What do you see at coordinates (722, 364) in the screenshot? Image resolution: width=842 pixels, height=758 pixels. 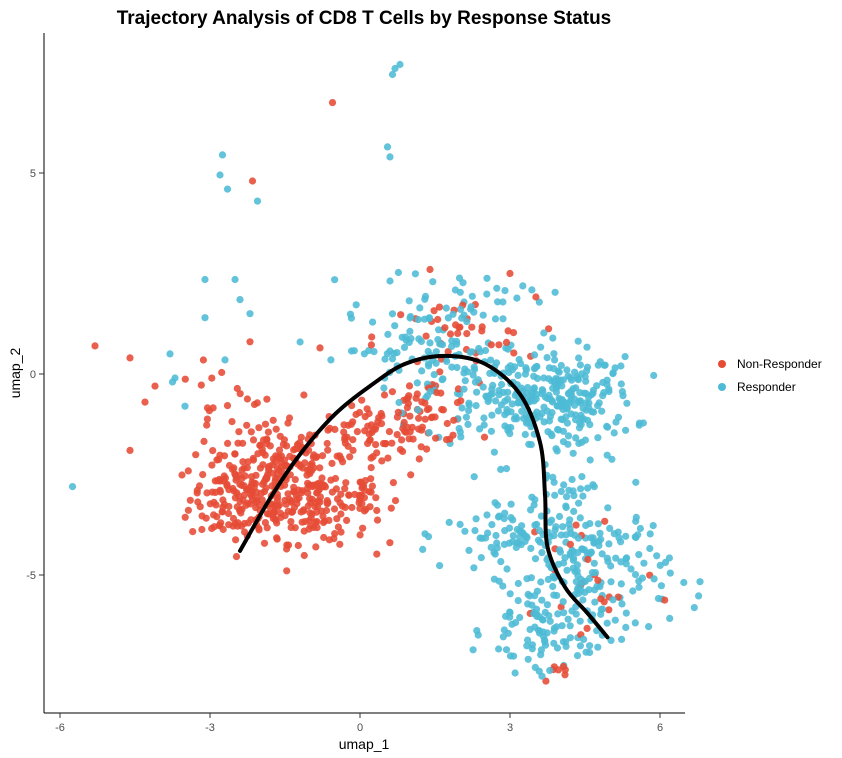 I see `legend-swatch` at bounding box center [722, 364].